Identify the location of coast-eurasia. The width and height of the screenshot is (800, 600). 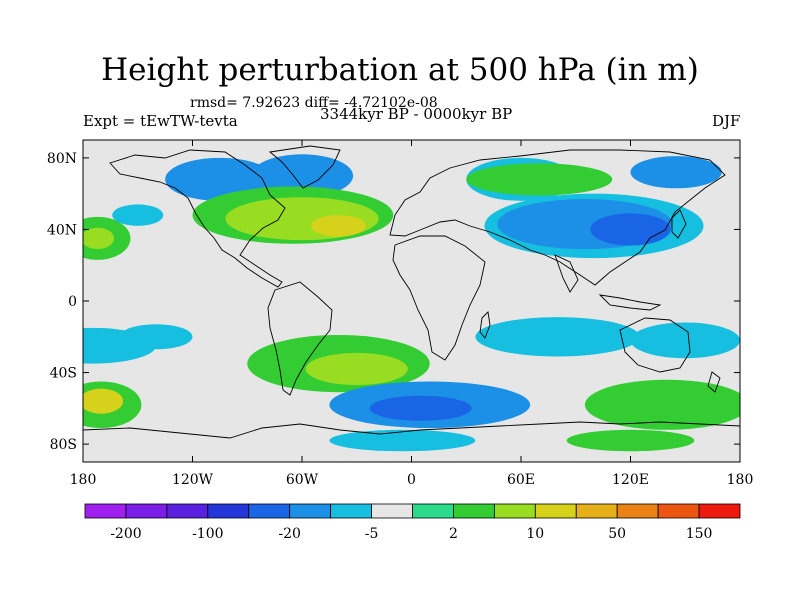
(557, 217).